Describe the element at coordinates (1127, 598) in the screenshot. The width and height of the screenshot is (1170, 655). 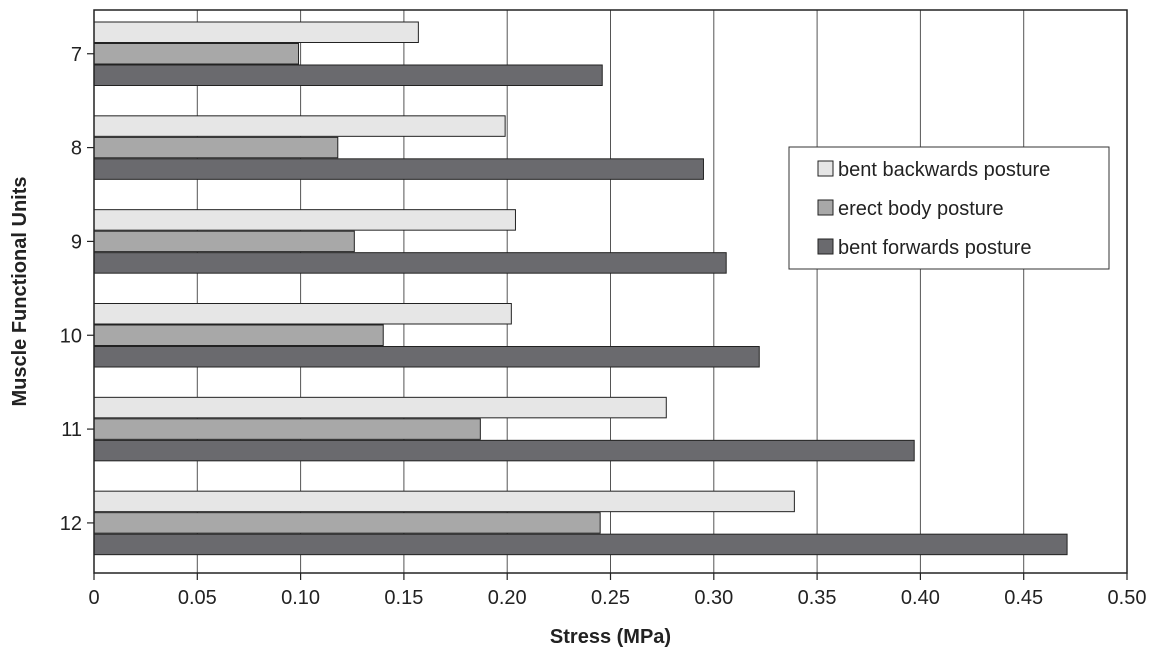
I see `x-tick-label: 0.50` at that location.